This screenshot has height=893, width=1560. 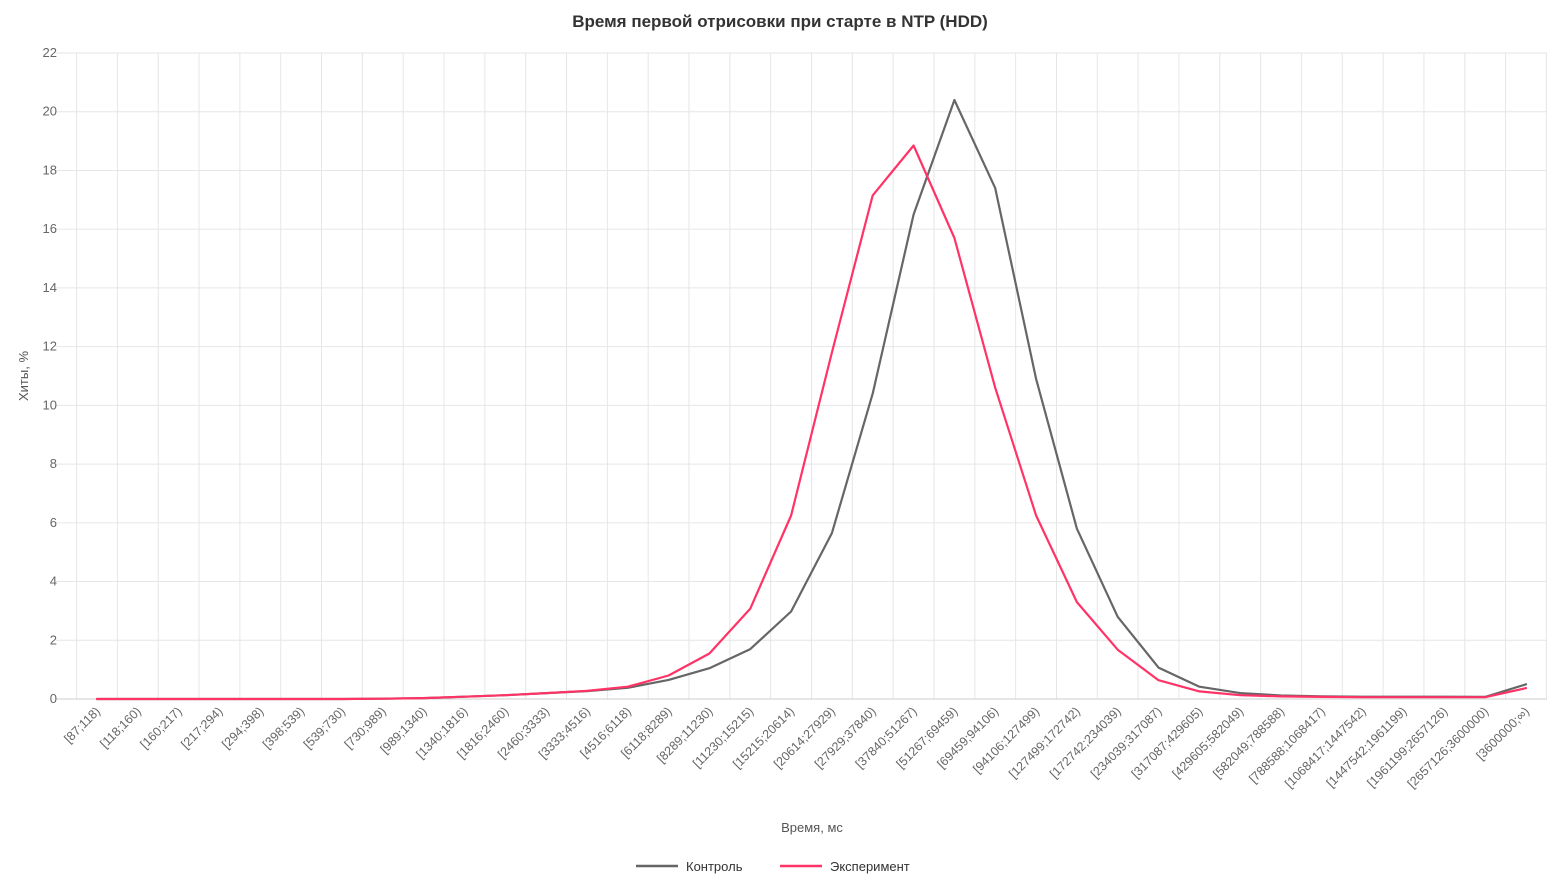 I want to click on x-tick-label: [294;398), so click(x=242, y=727).